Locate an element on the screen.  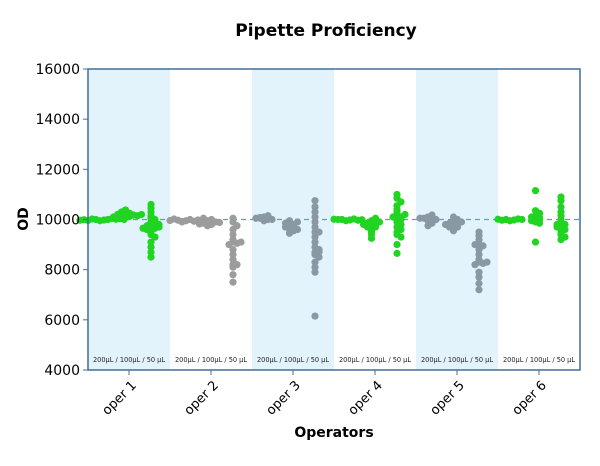
x-tick-label: oper 6 is located at coordinates (530, 398).